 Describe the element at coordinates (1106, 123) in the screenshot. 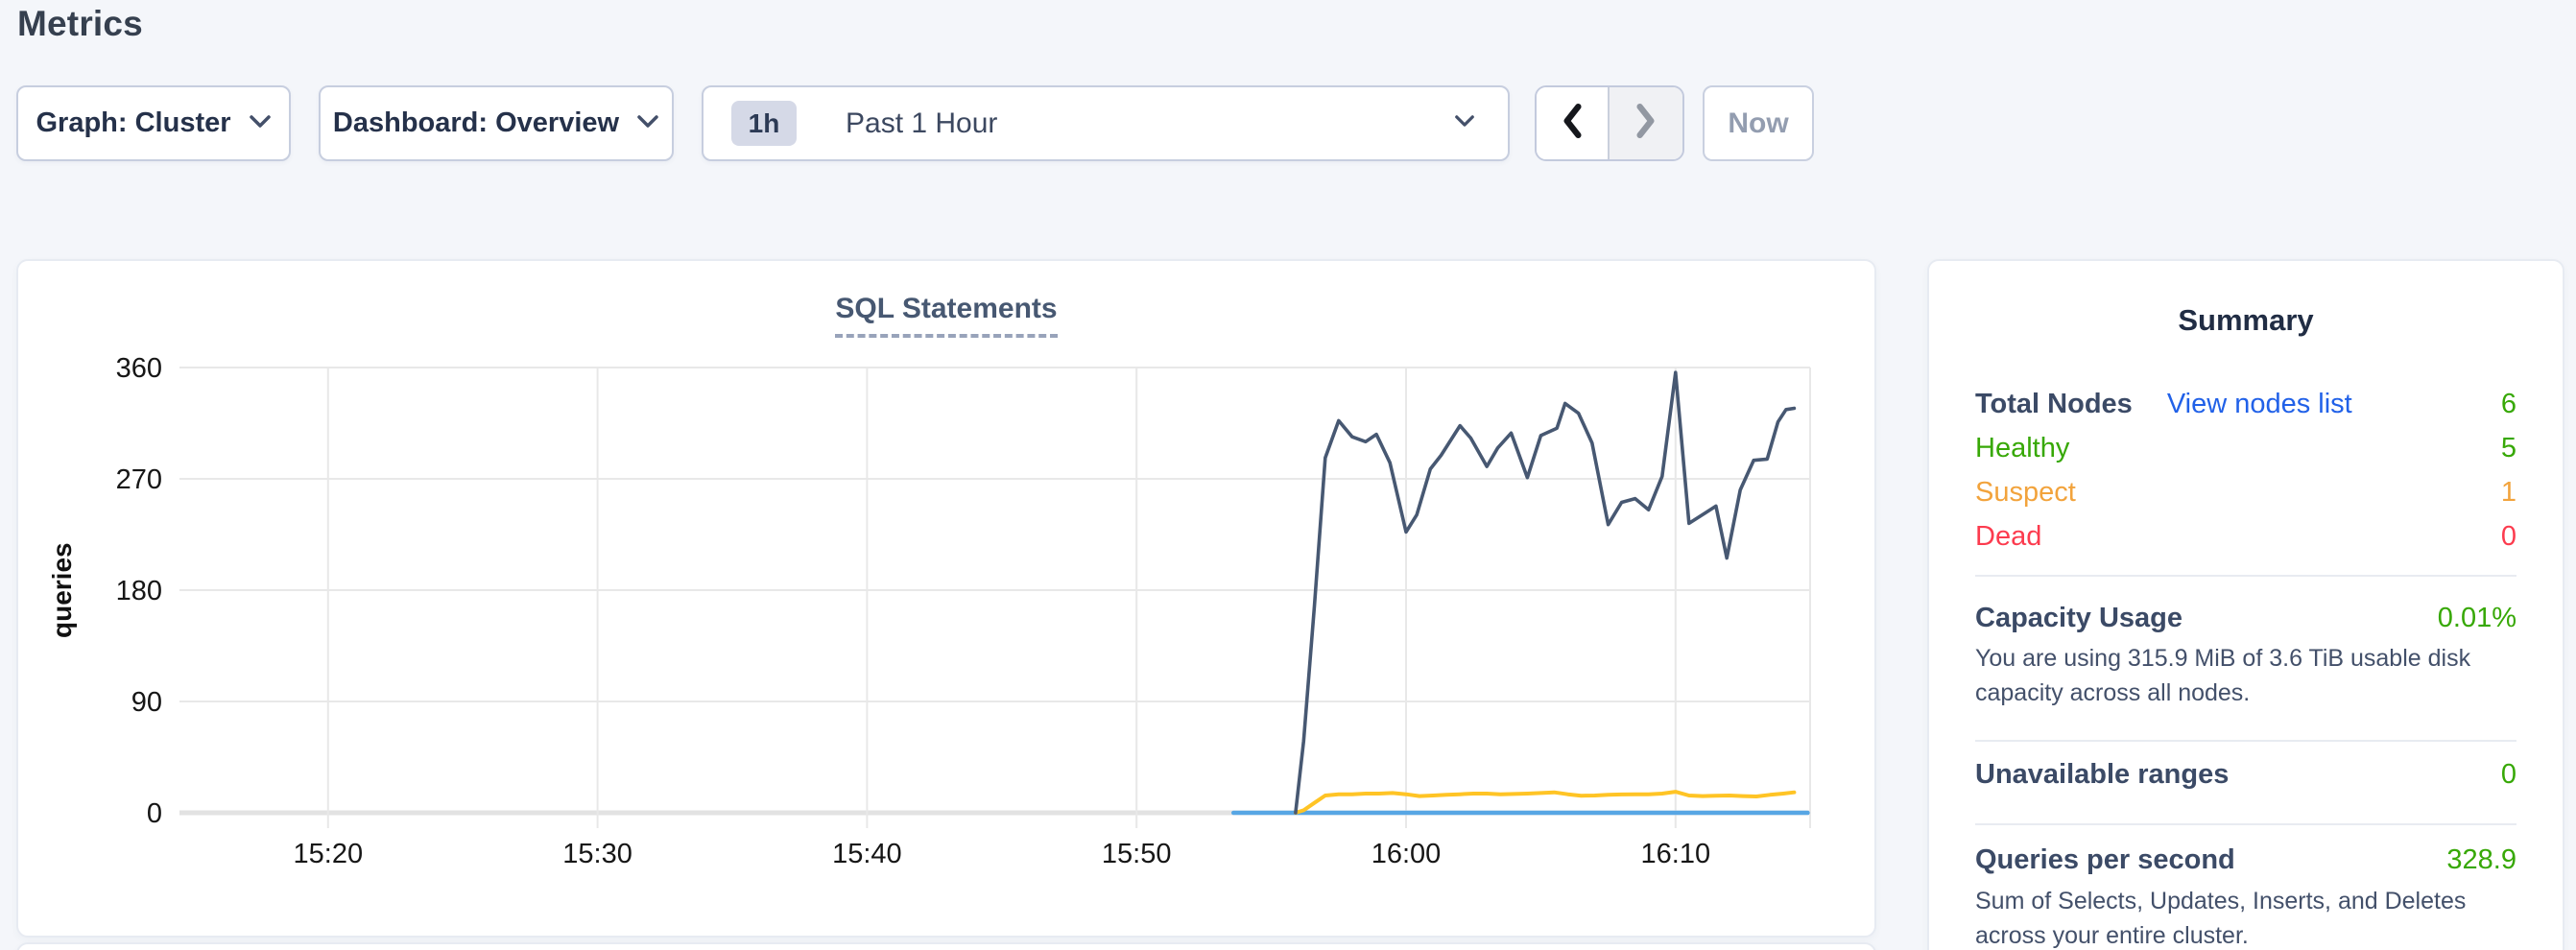

I see `time-range-selector: 1h Past 1 Hour` at that location.